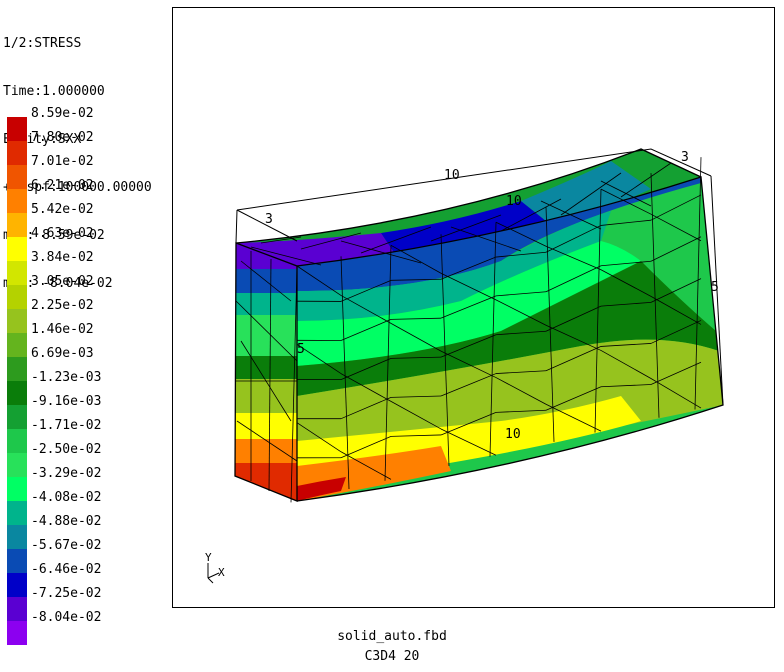 Image resolution: width=784 pixels, height=672 pixels. I want to click on dim-inner-length: 10, so click(514, 201).